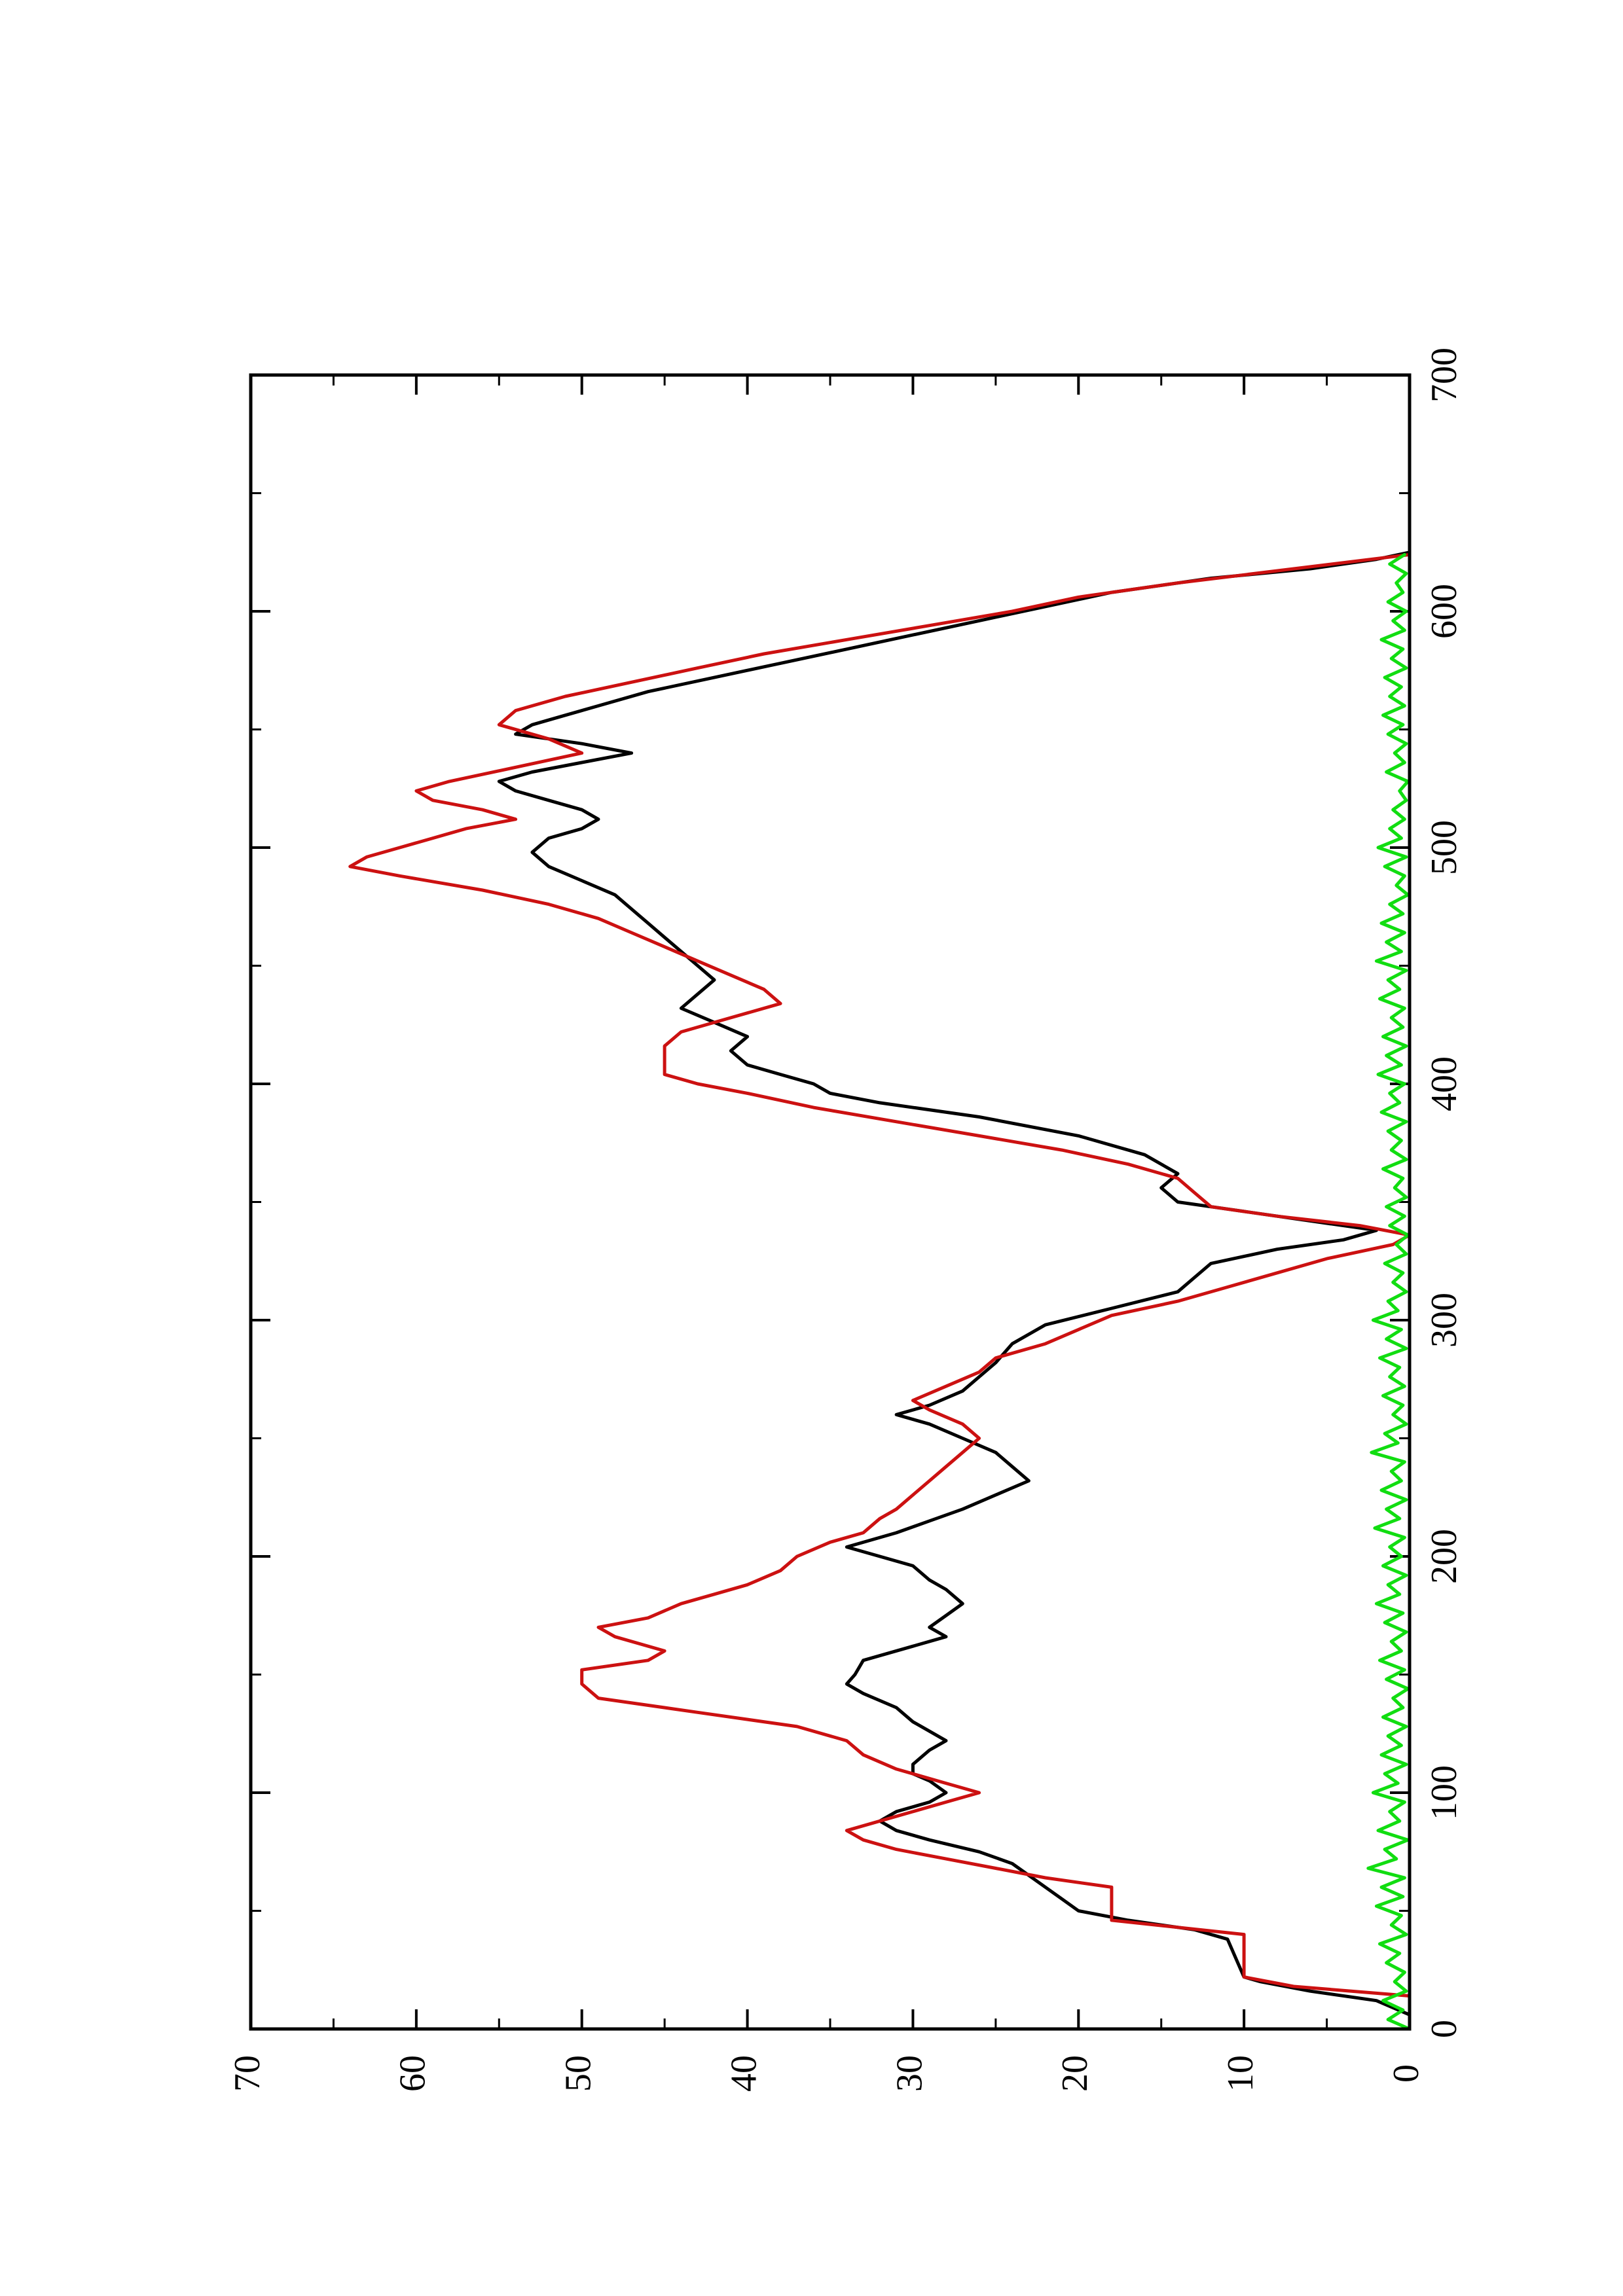  What do you see at coordinates (1444, 1320) in the screenshot?
I see `x-tick-label: 300` at bounding box center [1444, 1320].